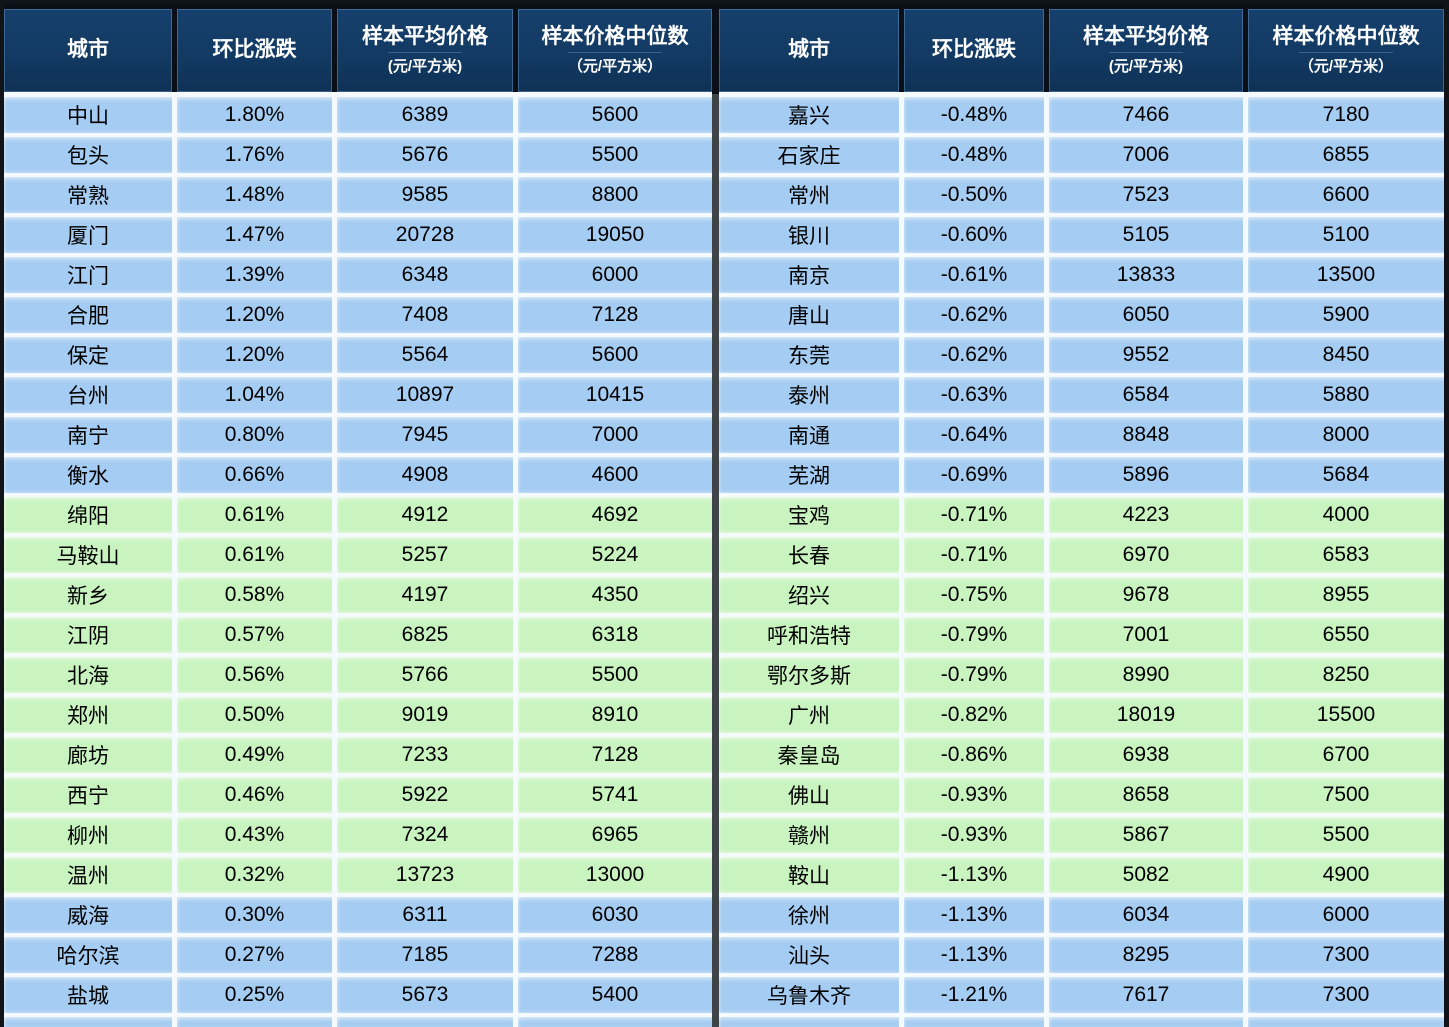  I want to click on table-row: 绵阳 0.61% 4912 4692, so click(358, 515).